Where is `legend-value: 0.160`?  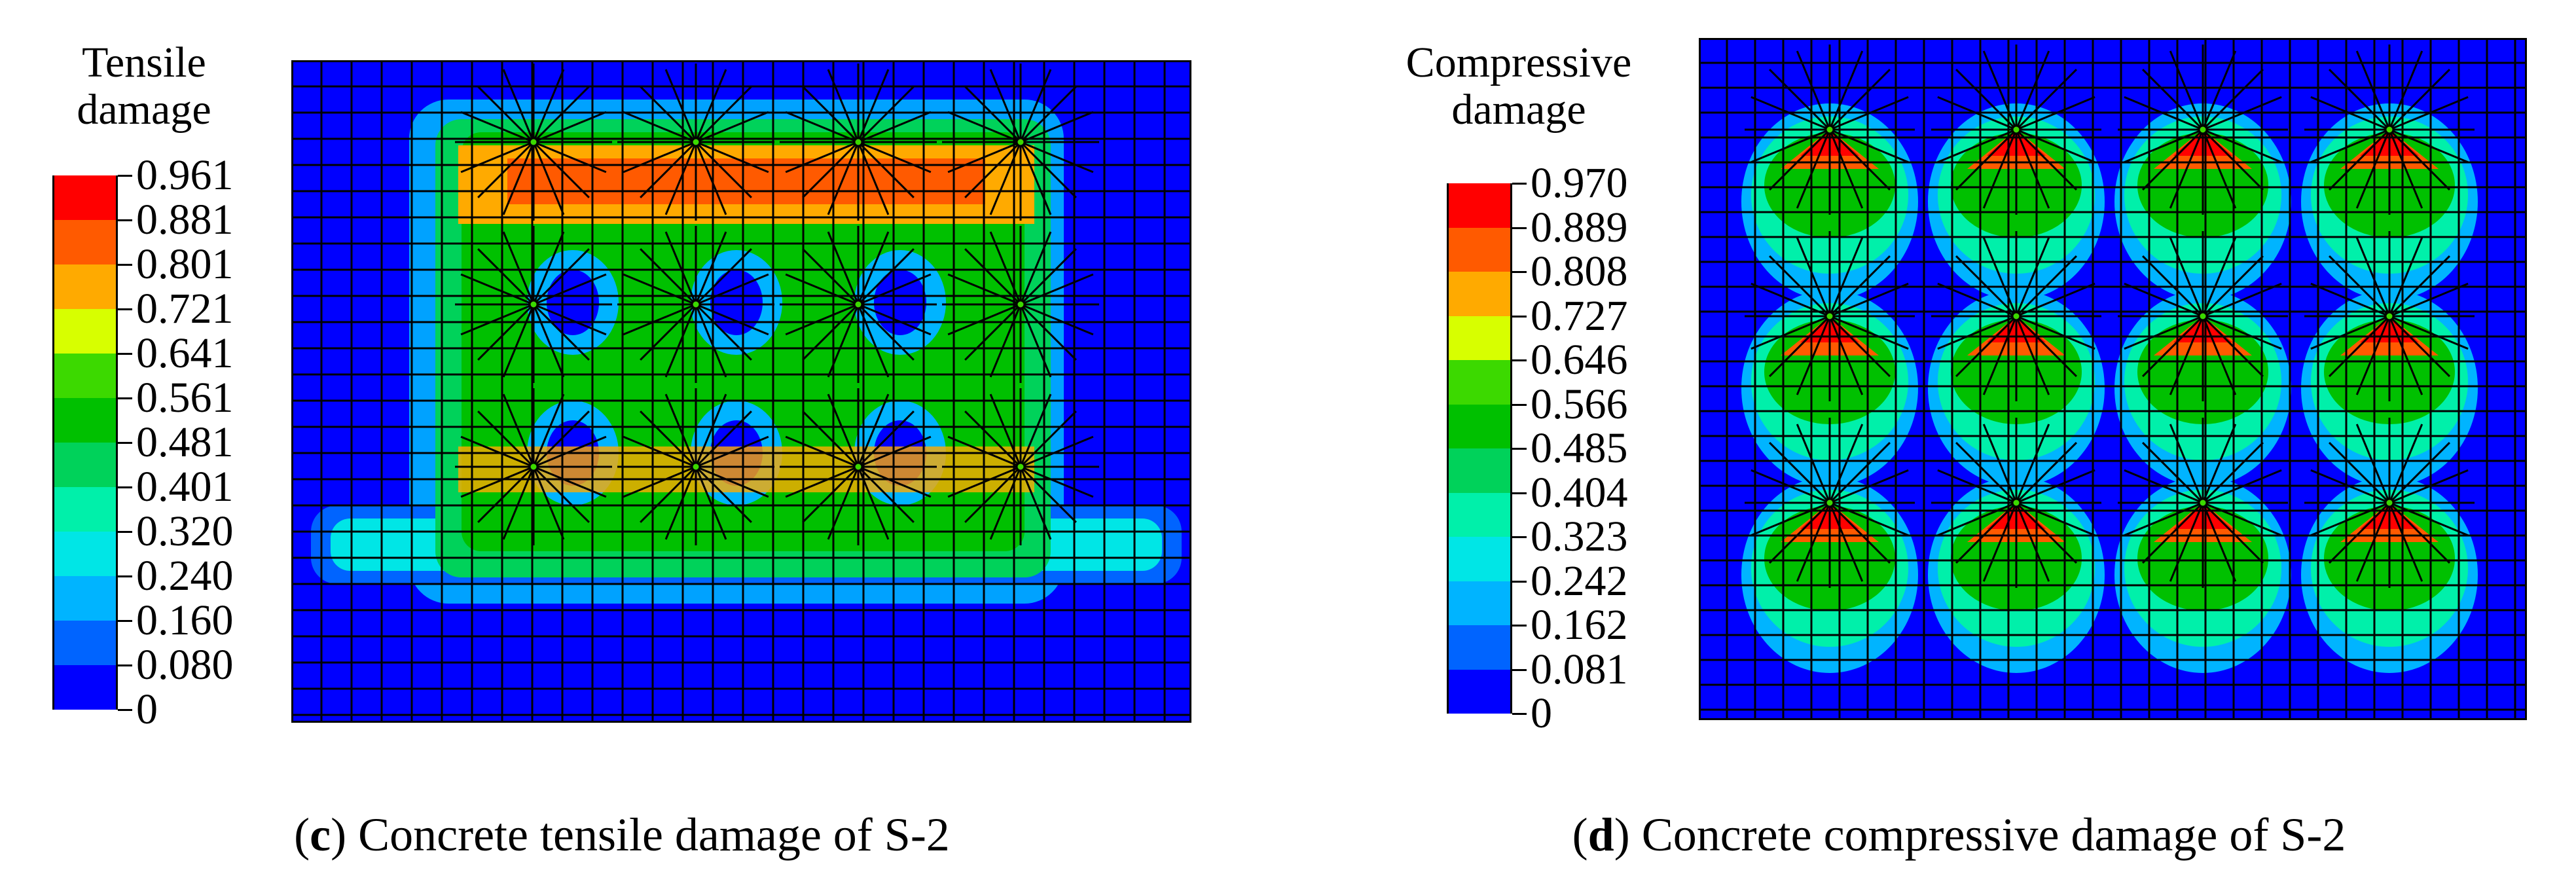 legend-value: 0.160 is located at coordinates (185, 620).